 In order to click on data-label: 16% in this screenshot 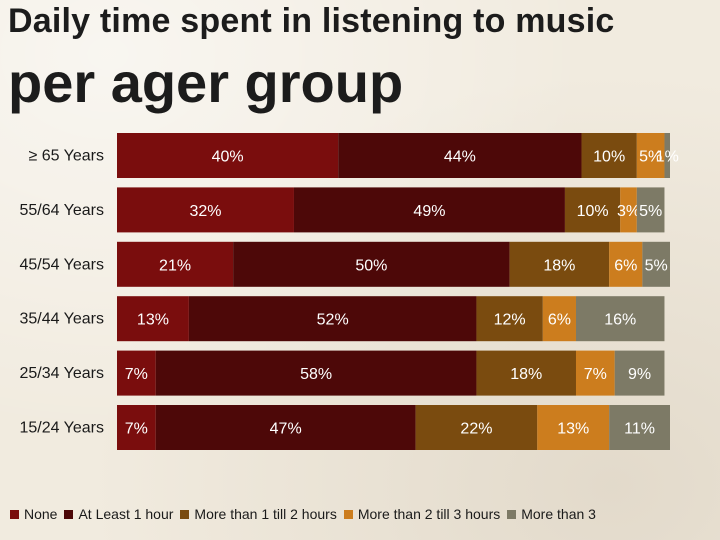, I will do `click(620, 320)`.